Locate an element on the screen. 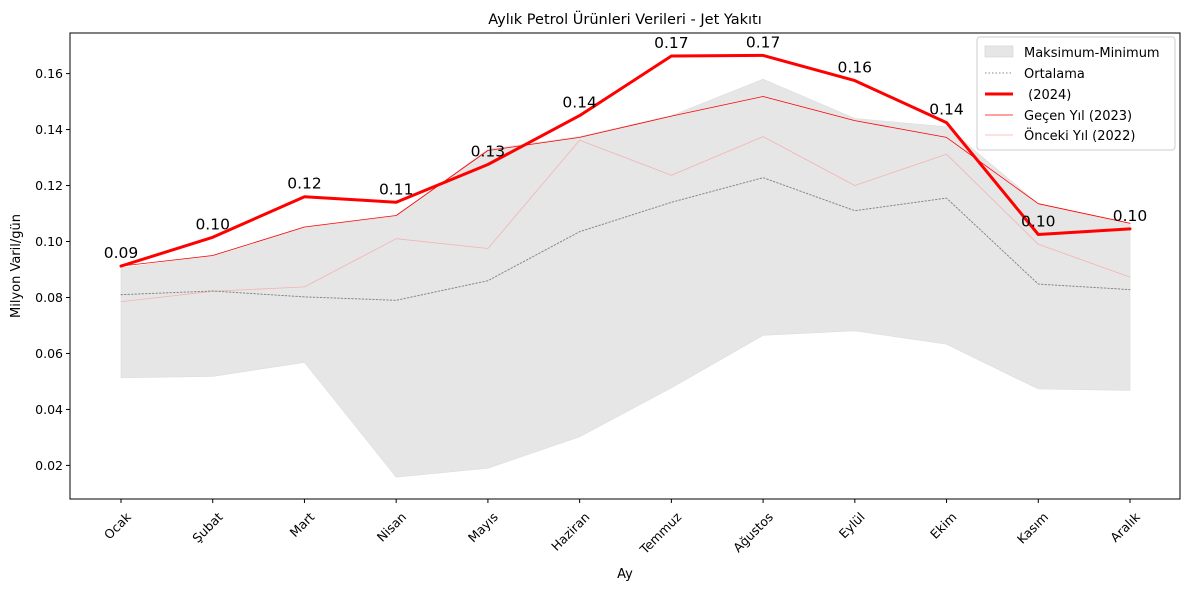 The image size is (1189, 590). y-tick-label: 0.12 is located at coordinates (49, 185).